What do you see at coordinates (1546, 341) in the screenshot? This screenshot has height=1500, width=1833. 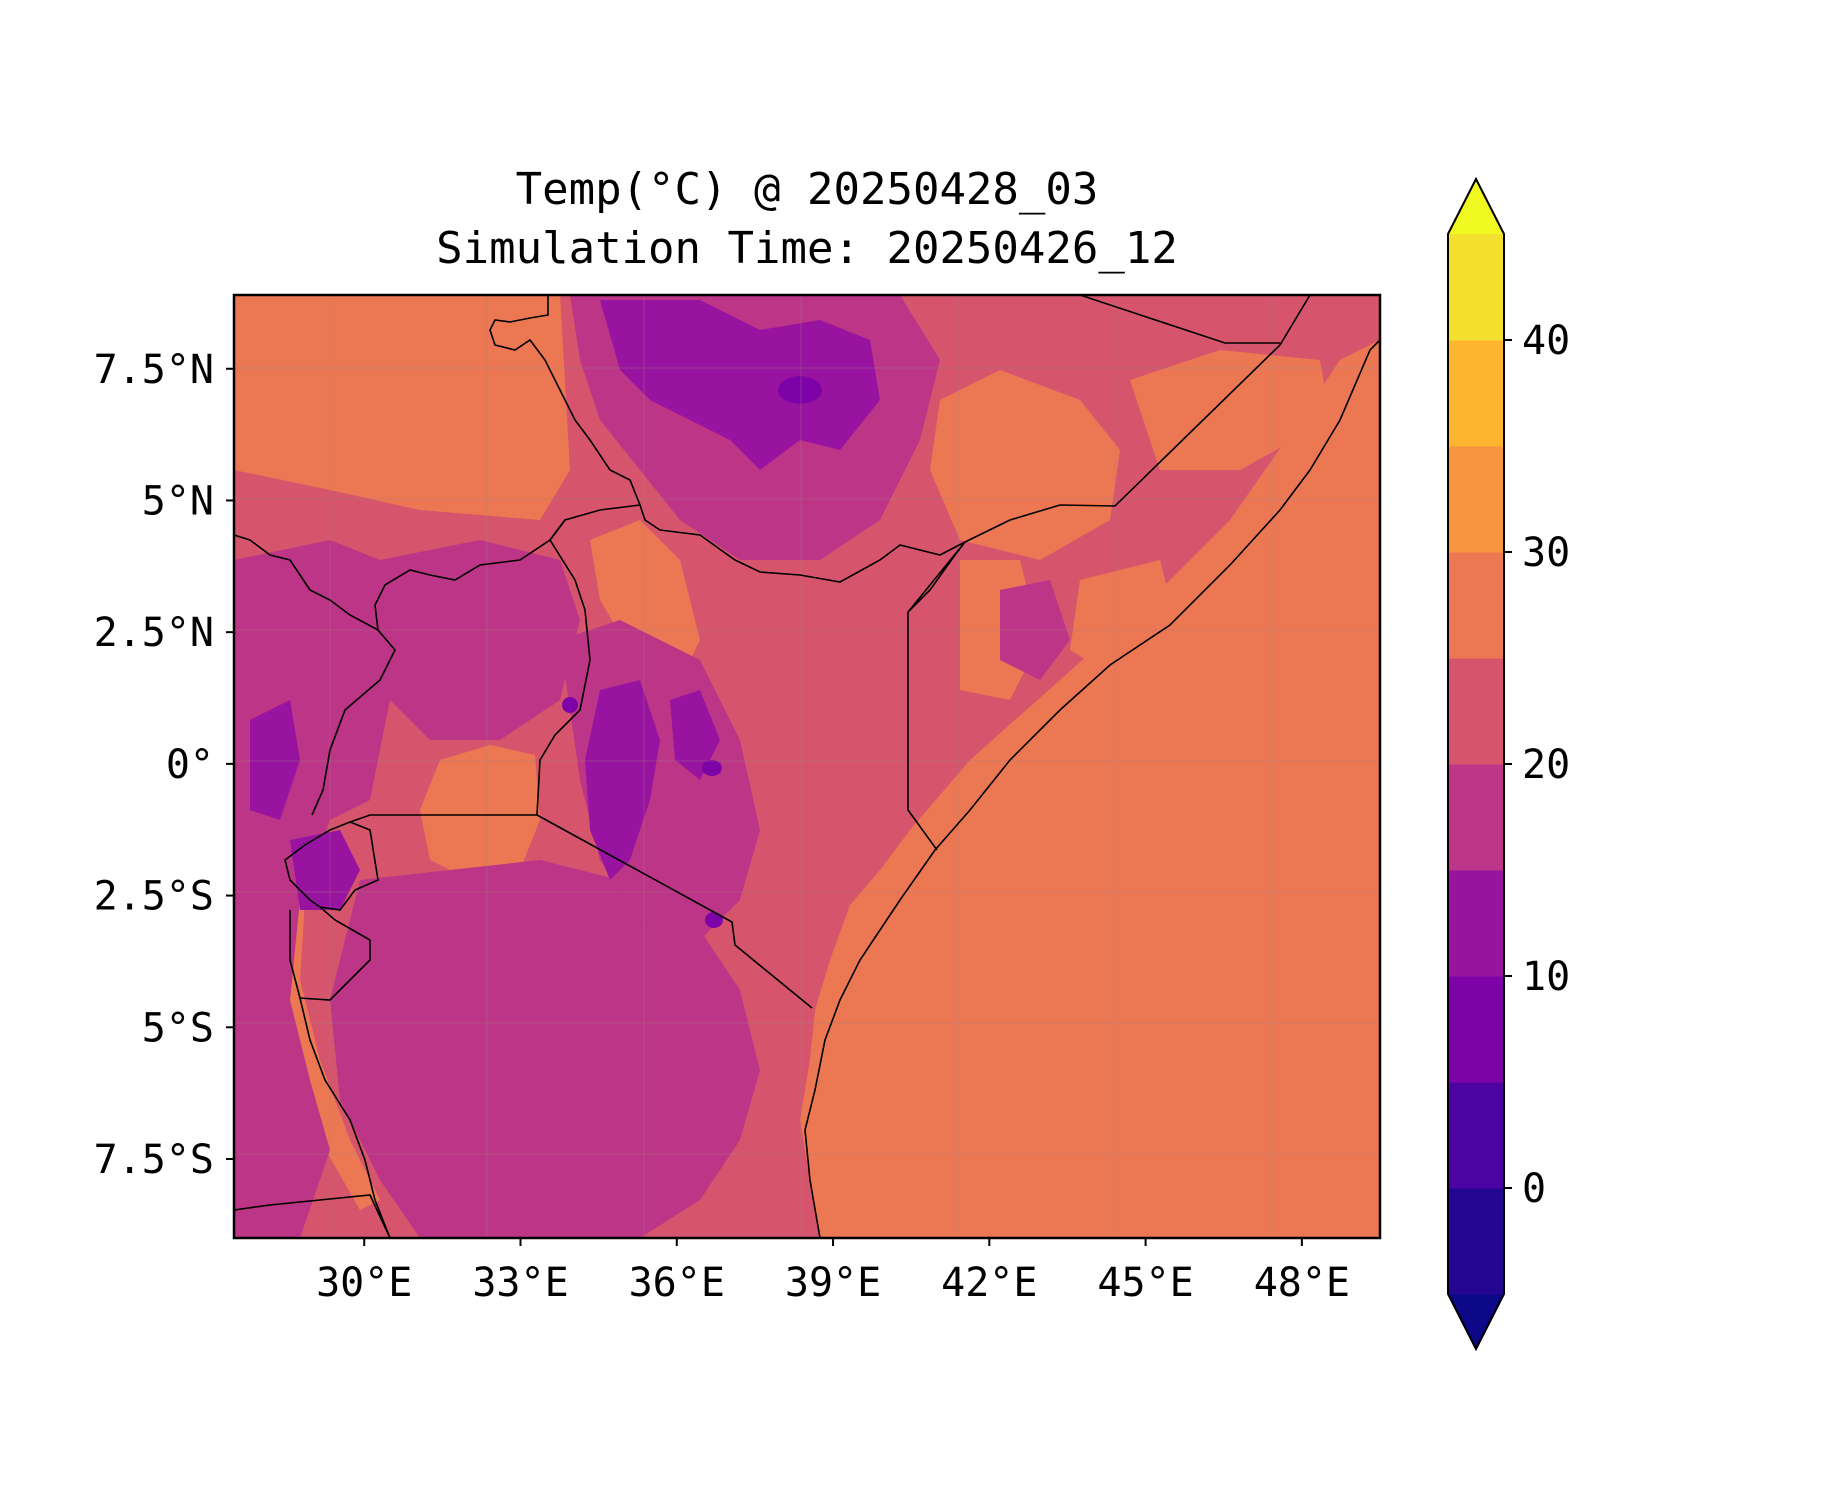 I see `colorbar-tick-label: 40` at bounding box center [1546, 341].